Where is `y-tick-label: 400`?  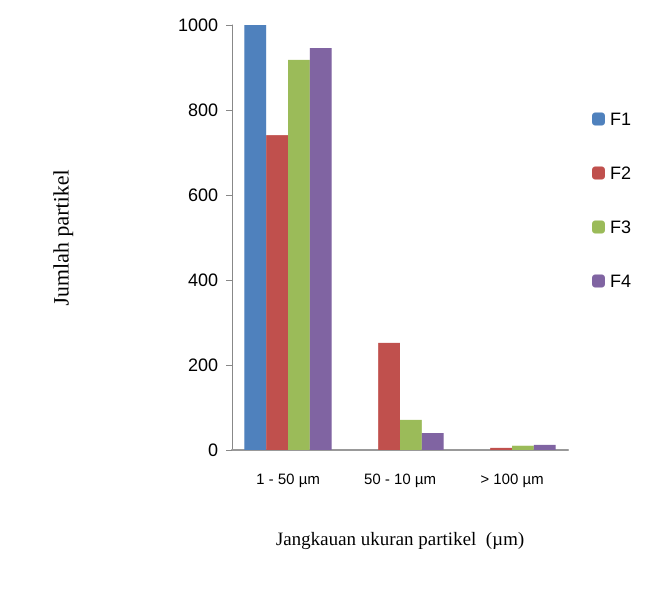 y-tick-label: 400 is located at coordinates (203, 280).